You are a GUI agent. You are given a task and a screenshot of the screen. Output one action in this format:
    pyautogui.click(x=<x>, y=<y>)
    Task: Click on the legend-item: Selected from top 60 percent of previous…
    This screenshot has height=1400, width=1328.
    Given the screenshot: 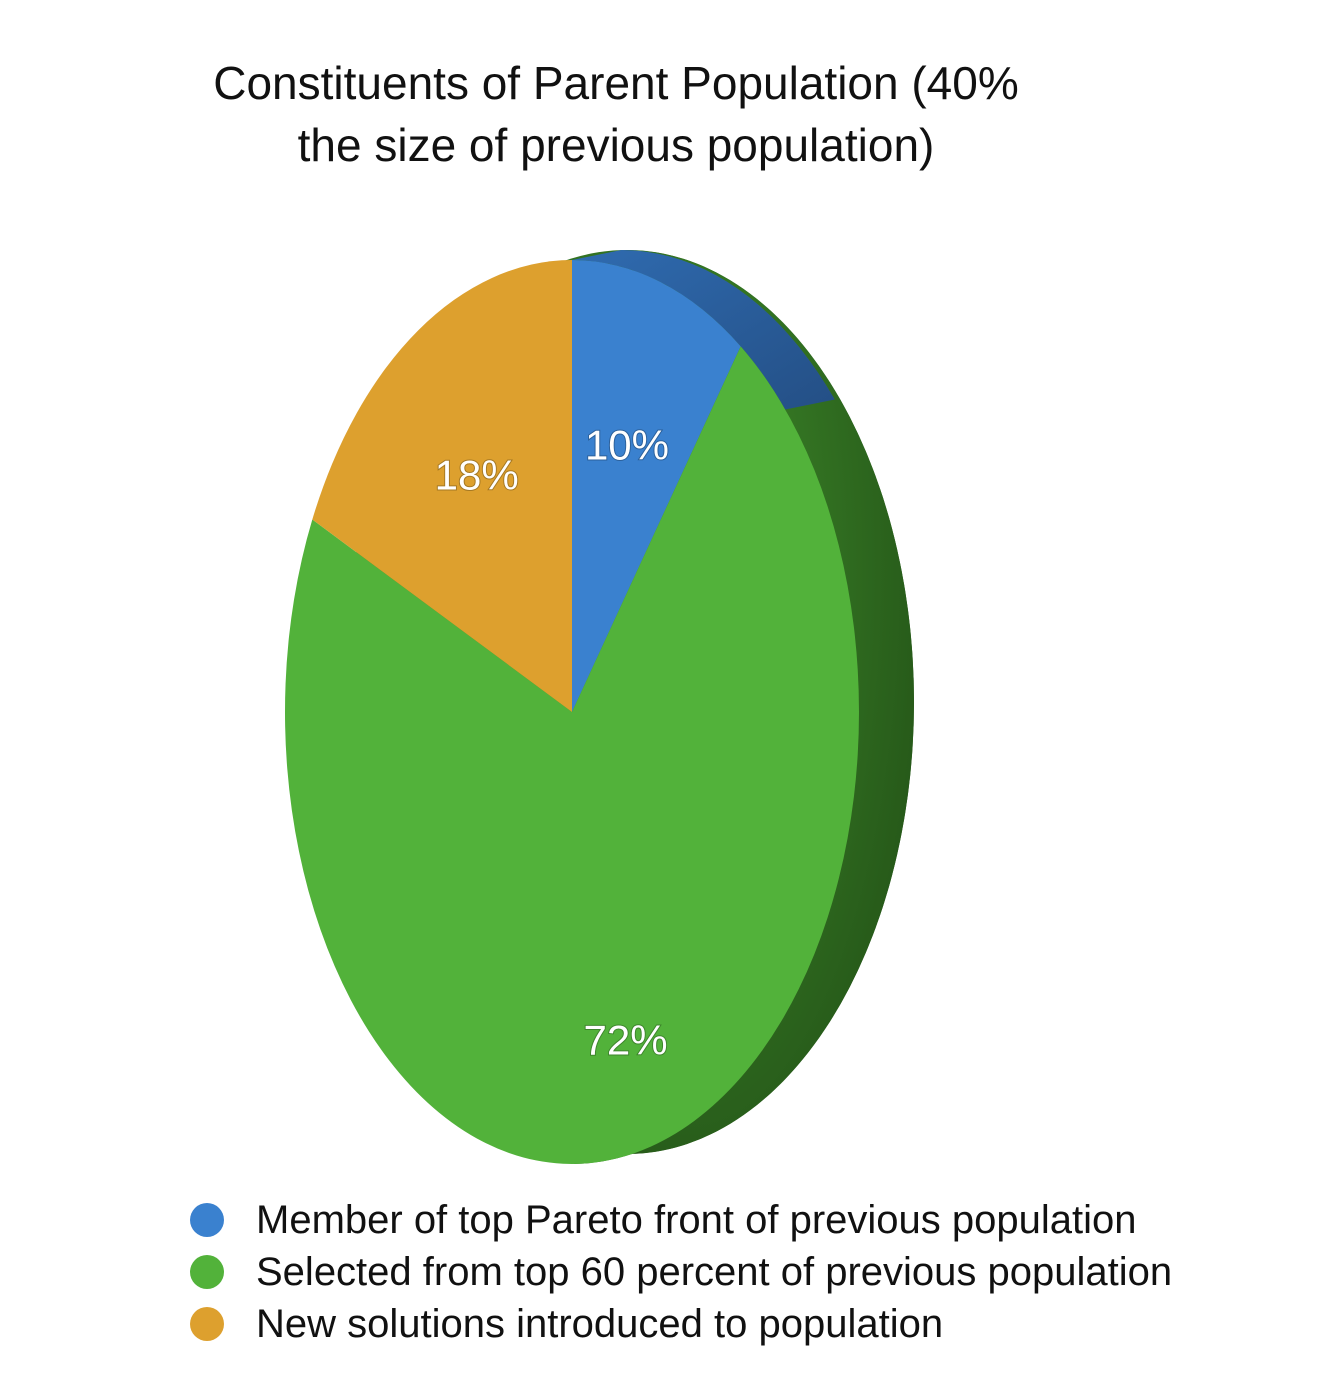 What is the action you would take?
    pyautogui.click(x=681, y=1272)
    